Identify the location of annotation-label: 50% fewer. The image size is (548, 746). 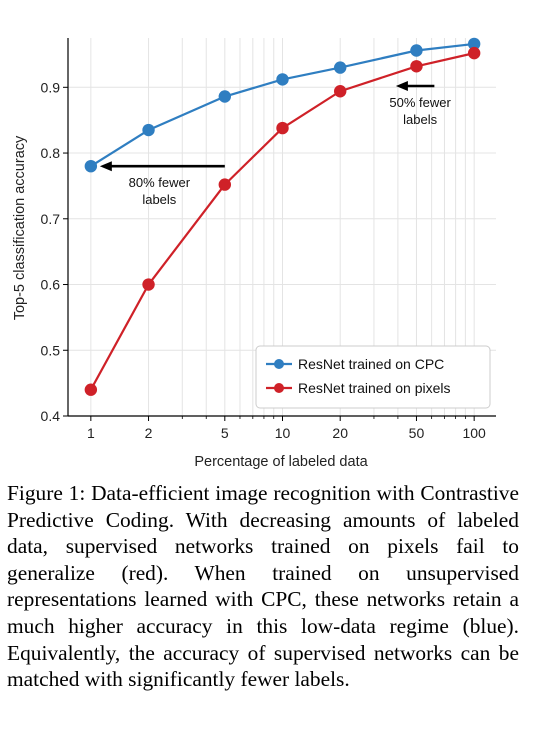
(420, 102).